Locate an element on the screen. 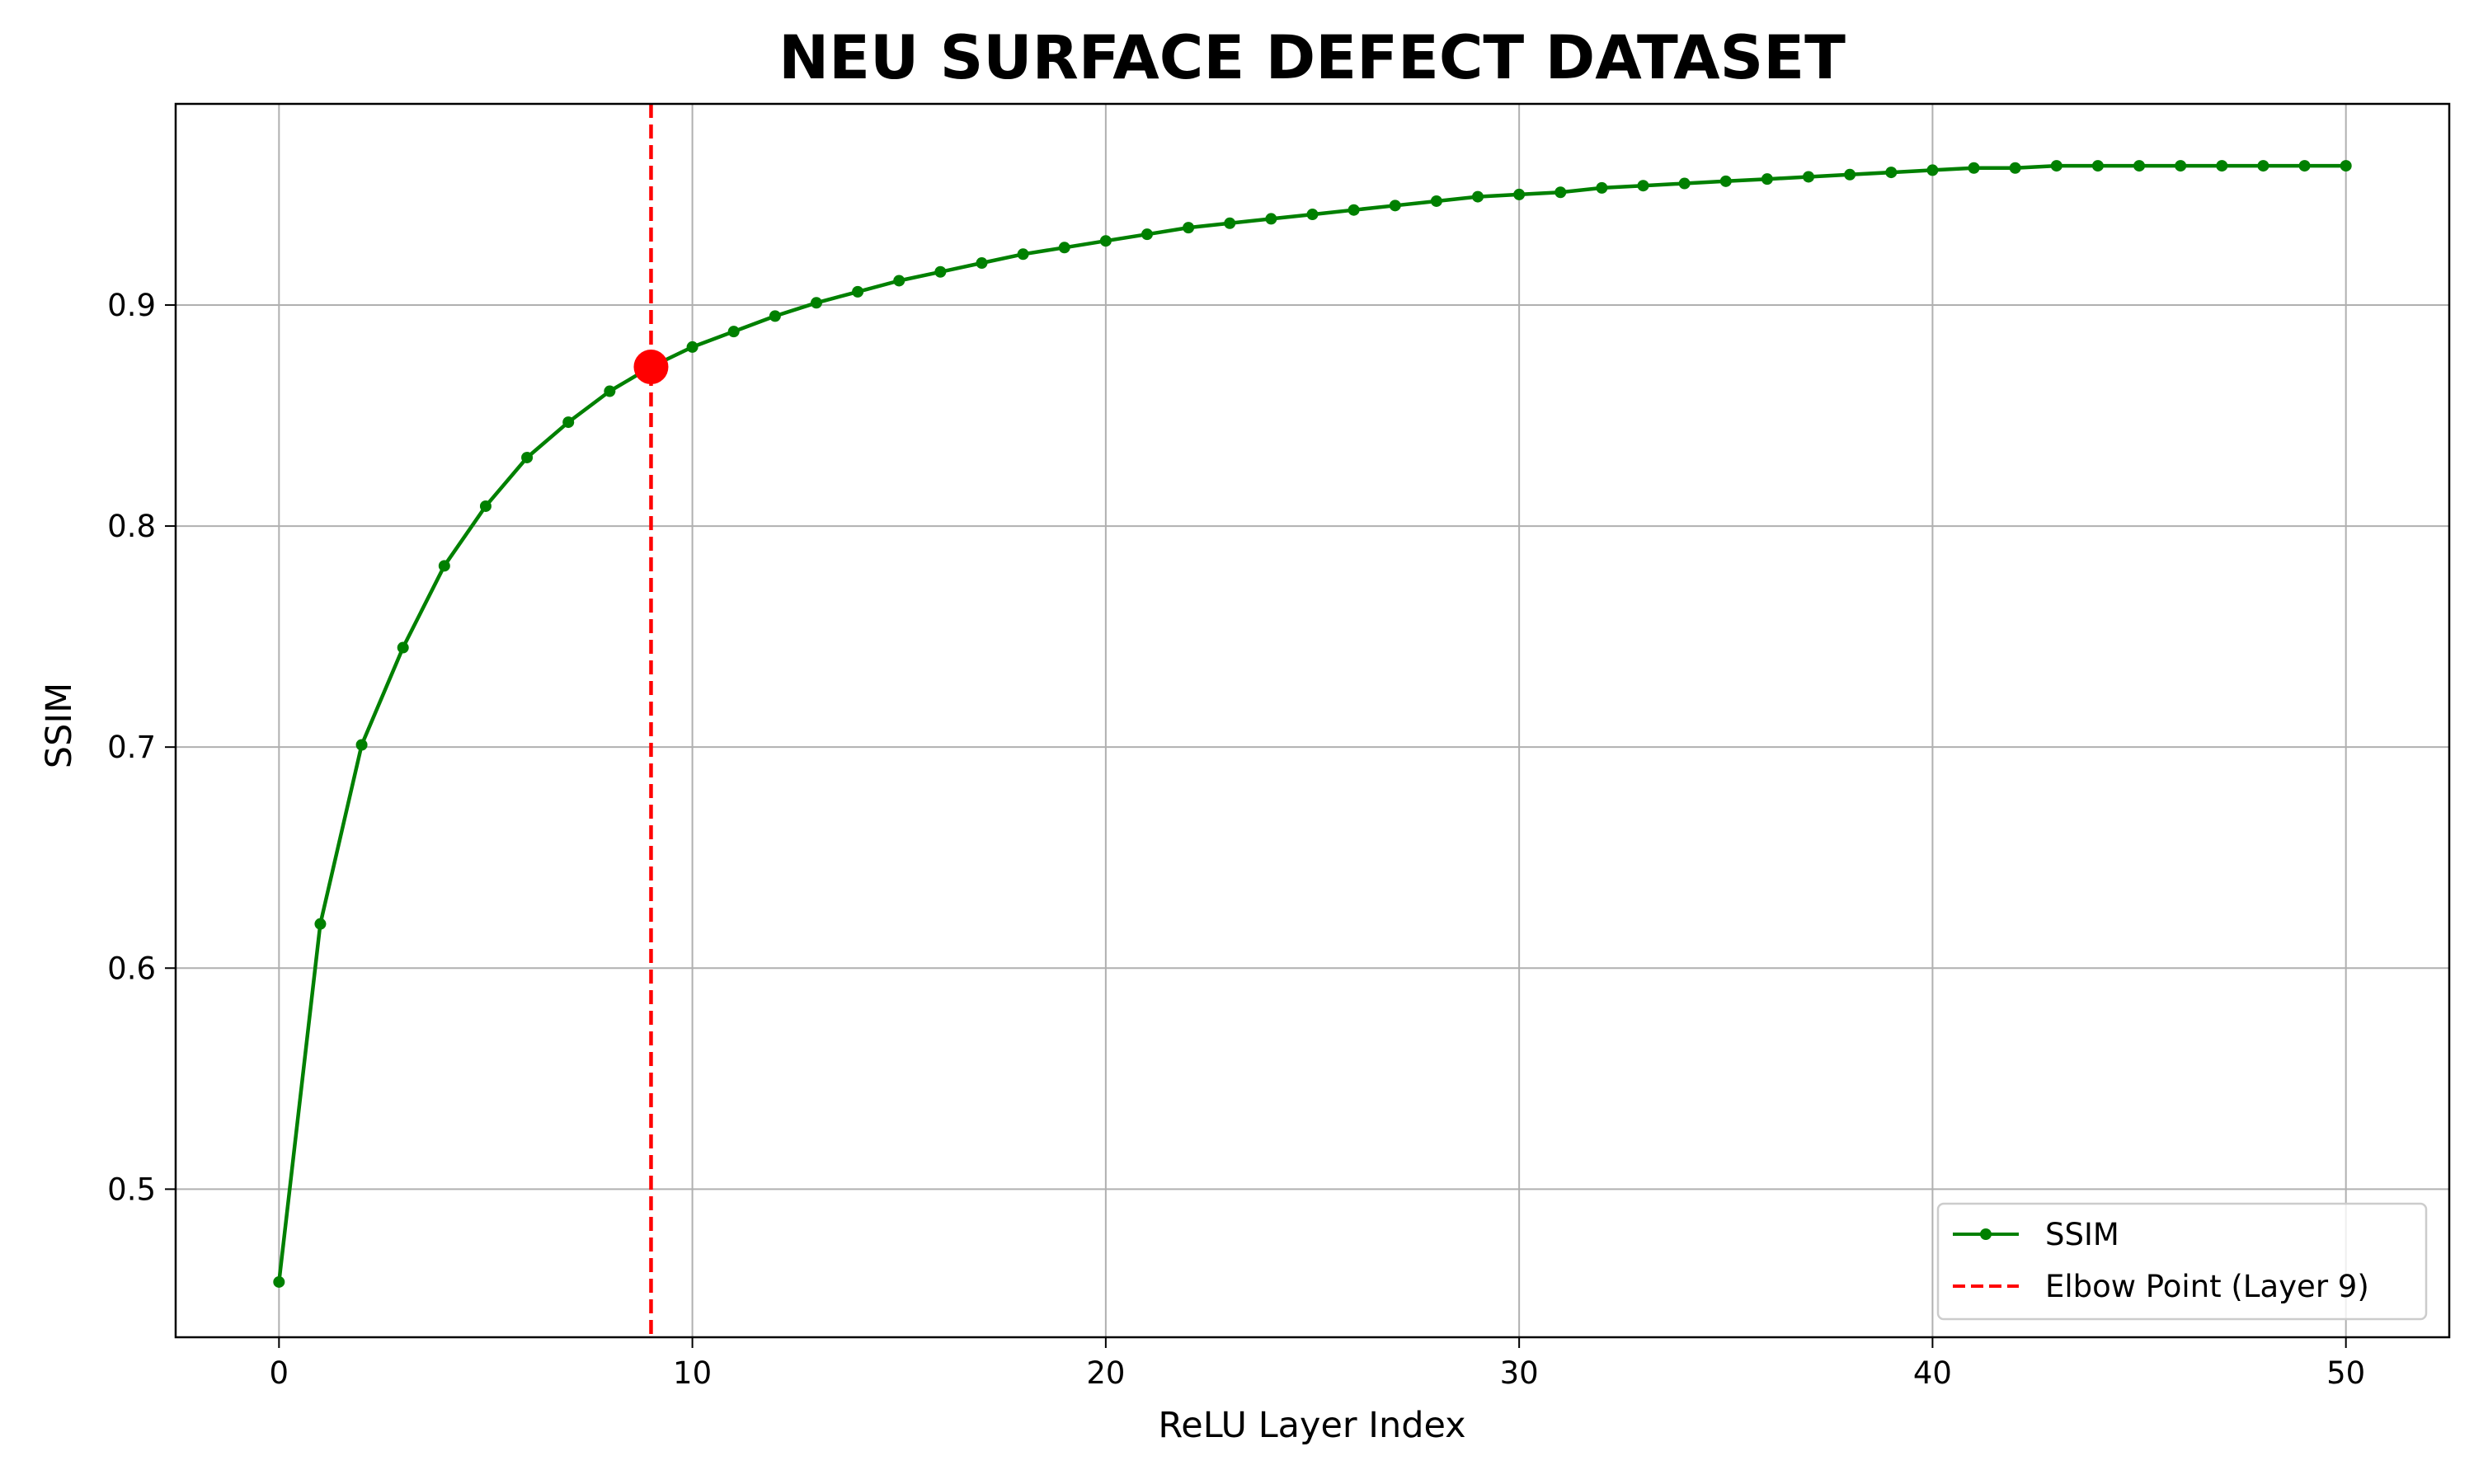  legend: SSIM Elbow Point (Layer 9) is located at coordinates (2182, 1261).